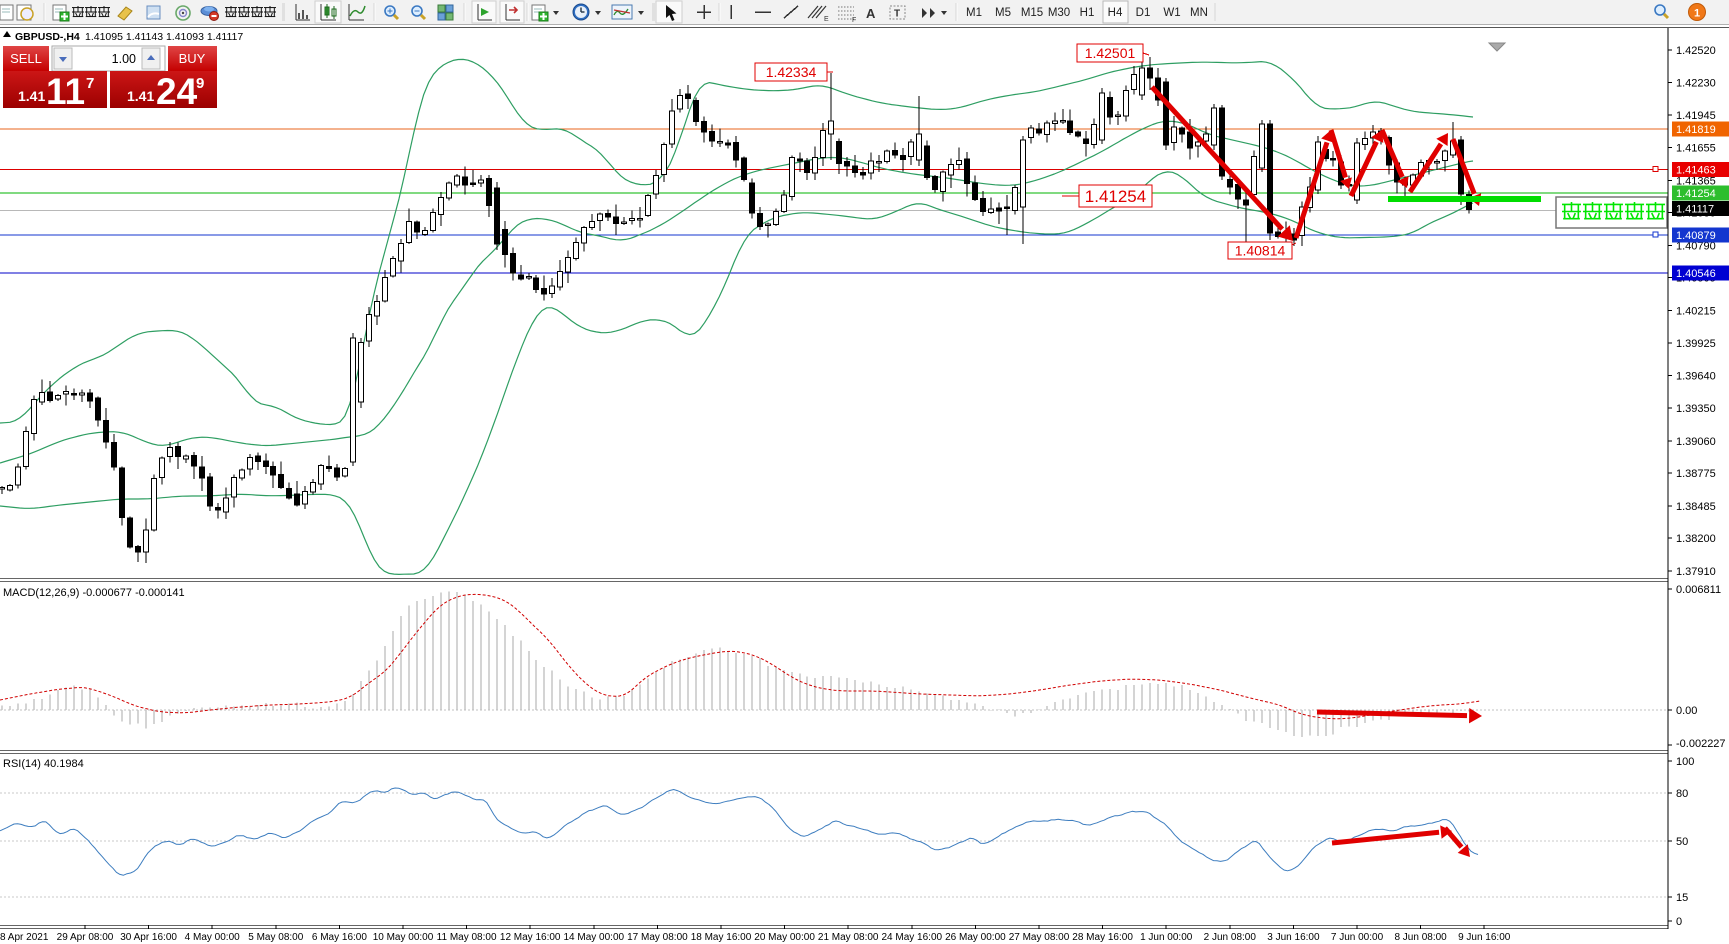  What do you see at coordinates (1166, 937) in the screenshot?
I see `svg-text: 1 Jun 00:00` at bounding box center [1166, 937].